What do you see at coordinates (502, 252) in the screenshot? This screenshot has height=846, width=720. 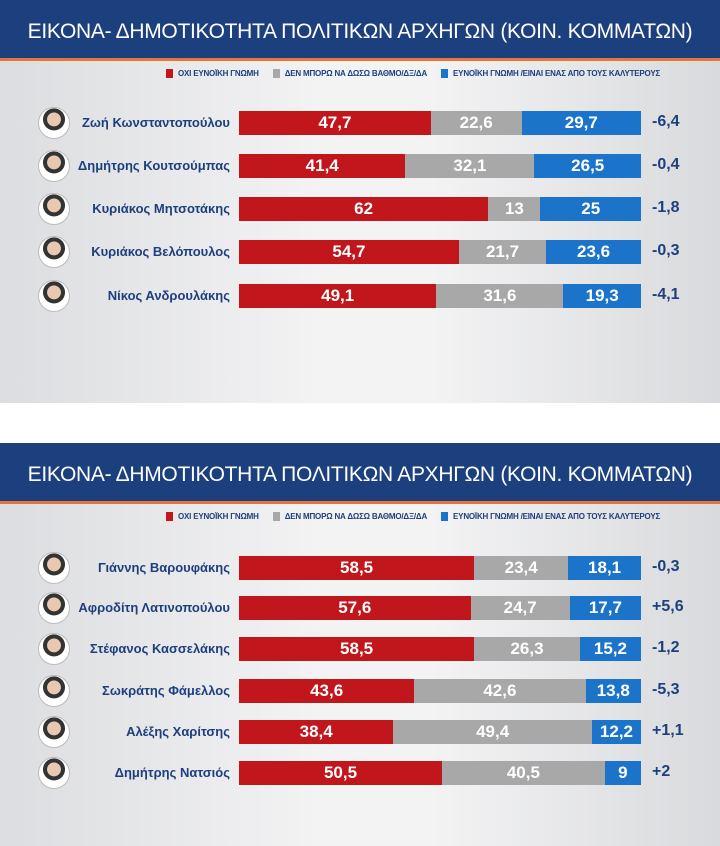 I see `bar-segment: 21,7` at bounding box center [502, 252].